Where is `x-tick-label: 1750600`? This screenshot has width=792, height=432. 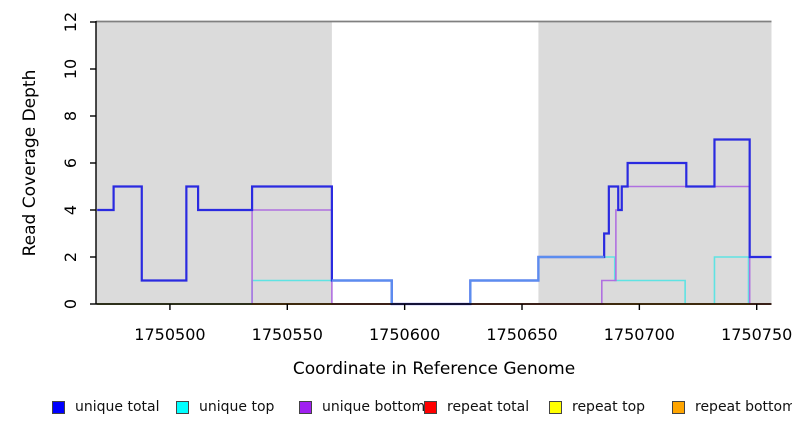 x-tick-label: 1750600 is located at coordinates (404, 334).